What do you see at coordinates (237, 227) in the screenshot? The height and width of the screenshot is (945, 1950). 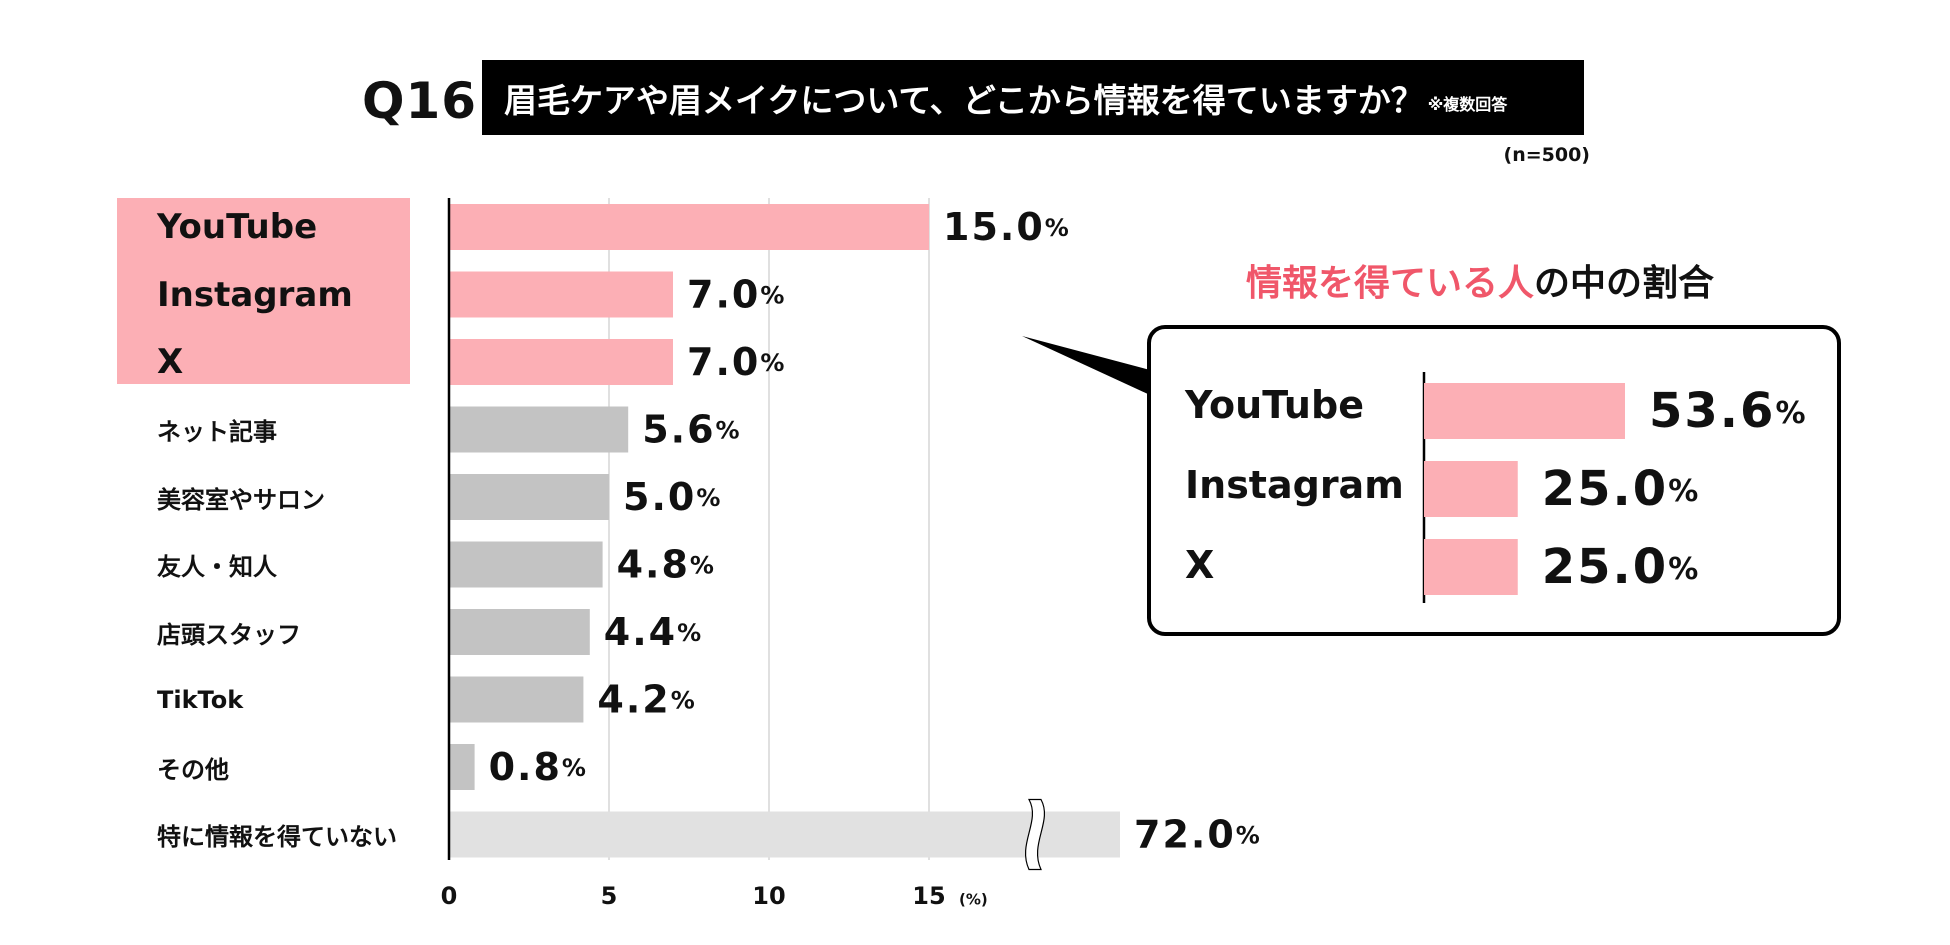 I see `category-label: YouTube` at bounding box center [237, 227].